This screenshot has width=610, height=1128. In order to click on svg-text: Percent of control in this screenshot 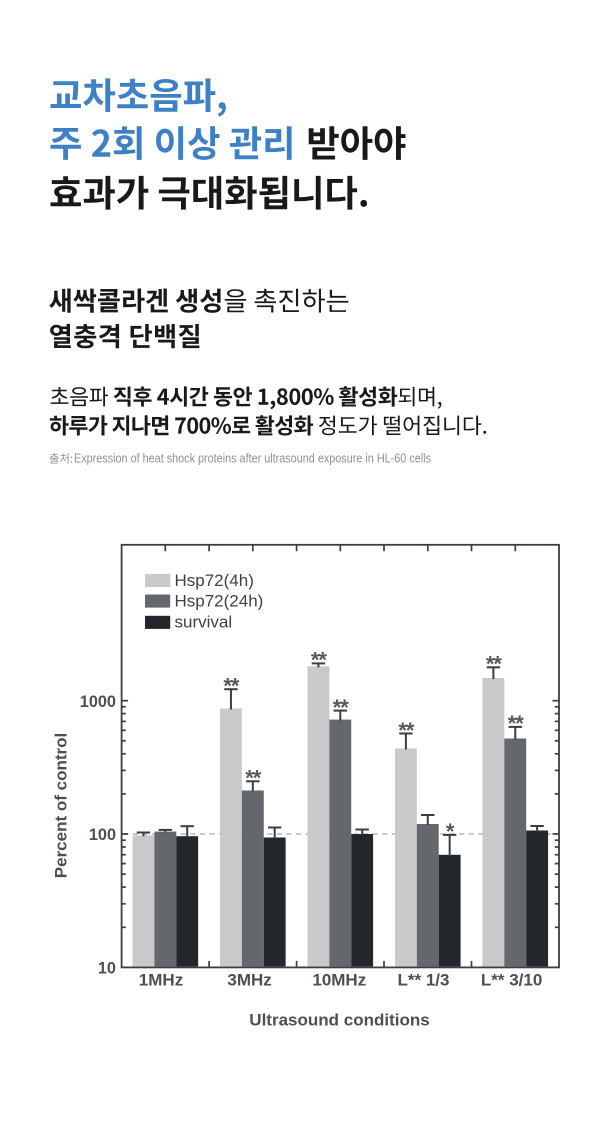, I will do `click(61, 805)`.